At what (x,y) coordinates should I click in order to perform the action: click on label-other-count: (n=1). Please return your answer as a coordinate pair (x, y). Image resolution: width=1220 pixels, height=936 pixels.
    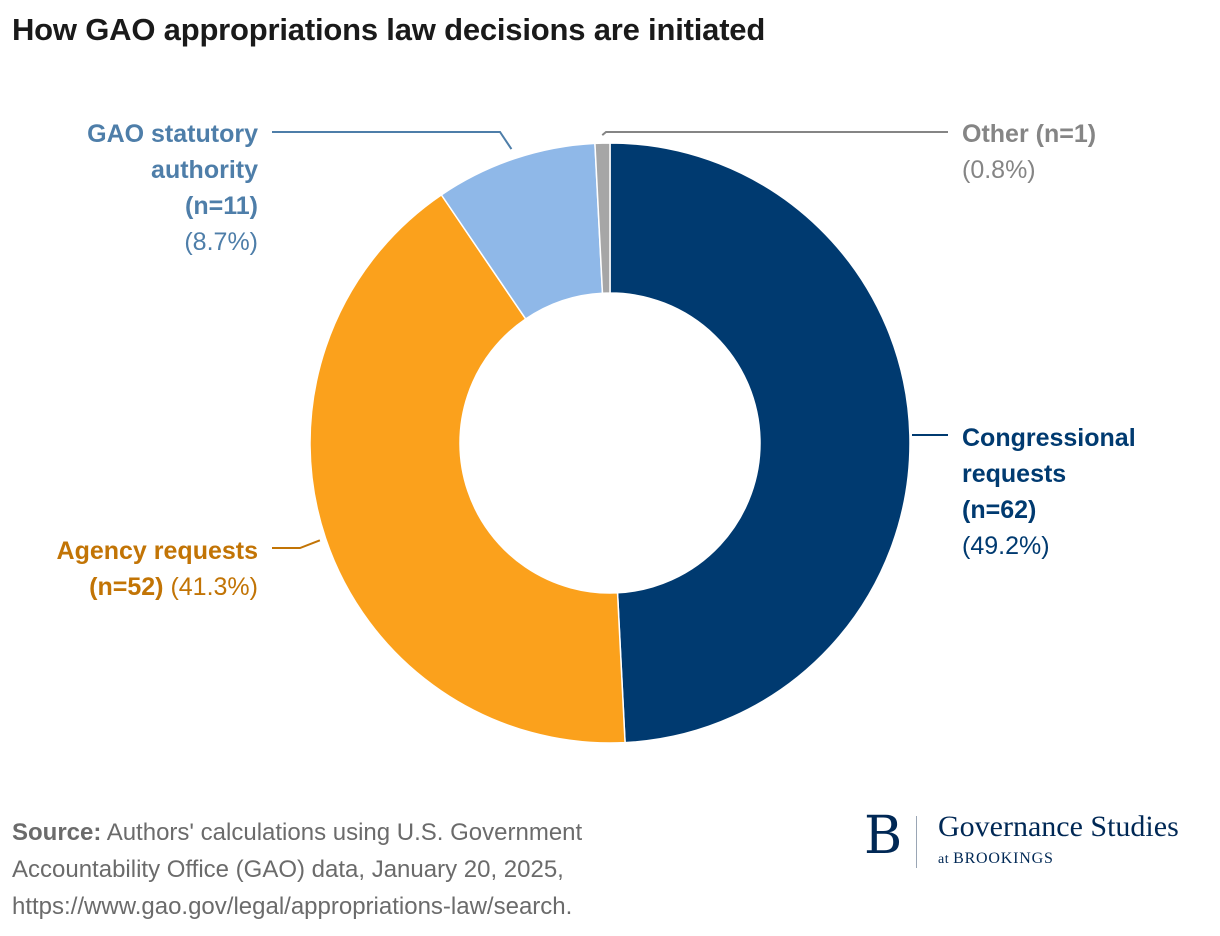
    Looking at the image, I should click on (1066, 134).